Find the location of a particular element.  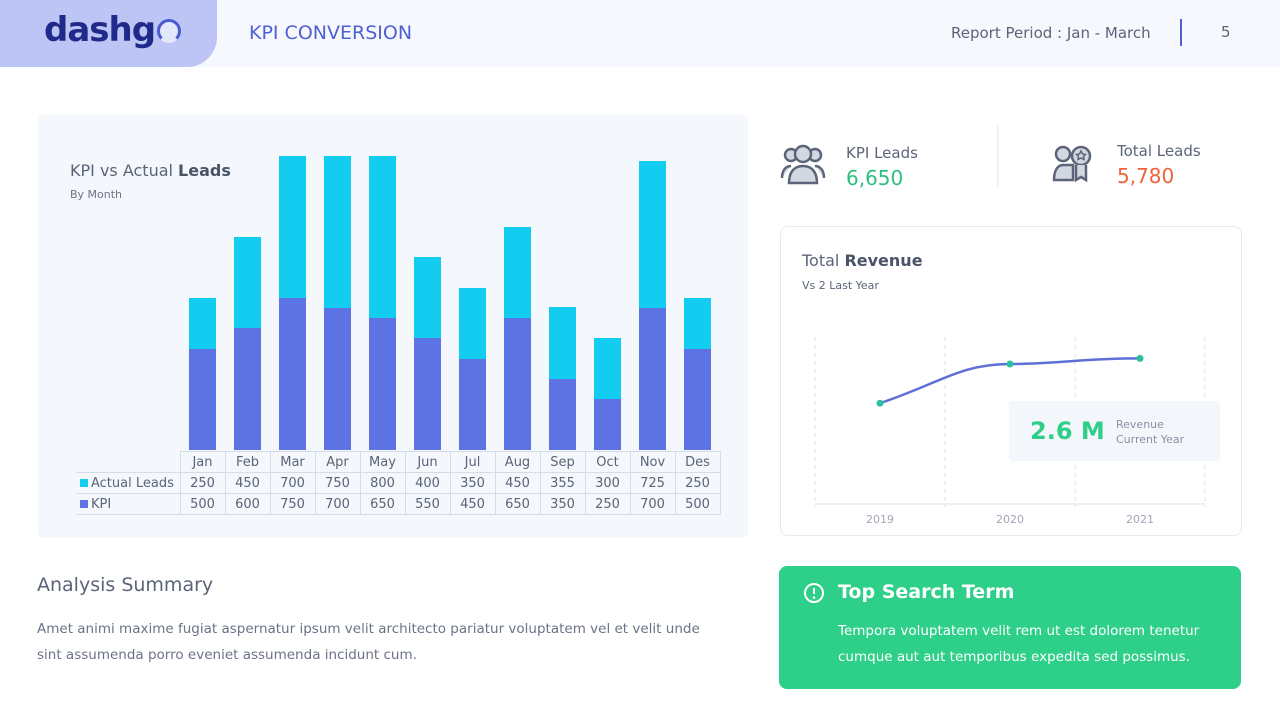

bar-kpi-Feb is located at coordinates (247, 389).